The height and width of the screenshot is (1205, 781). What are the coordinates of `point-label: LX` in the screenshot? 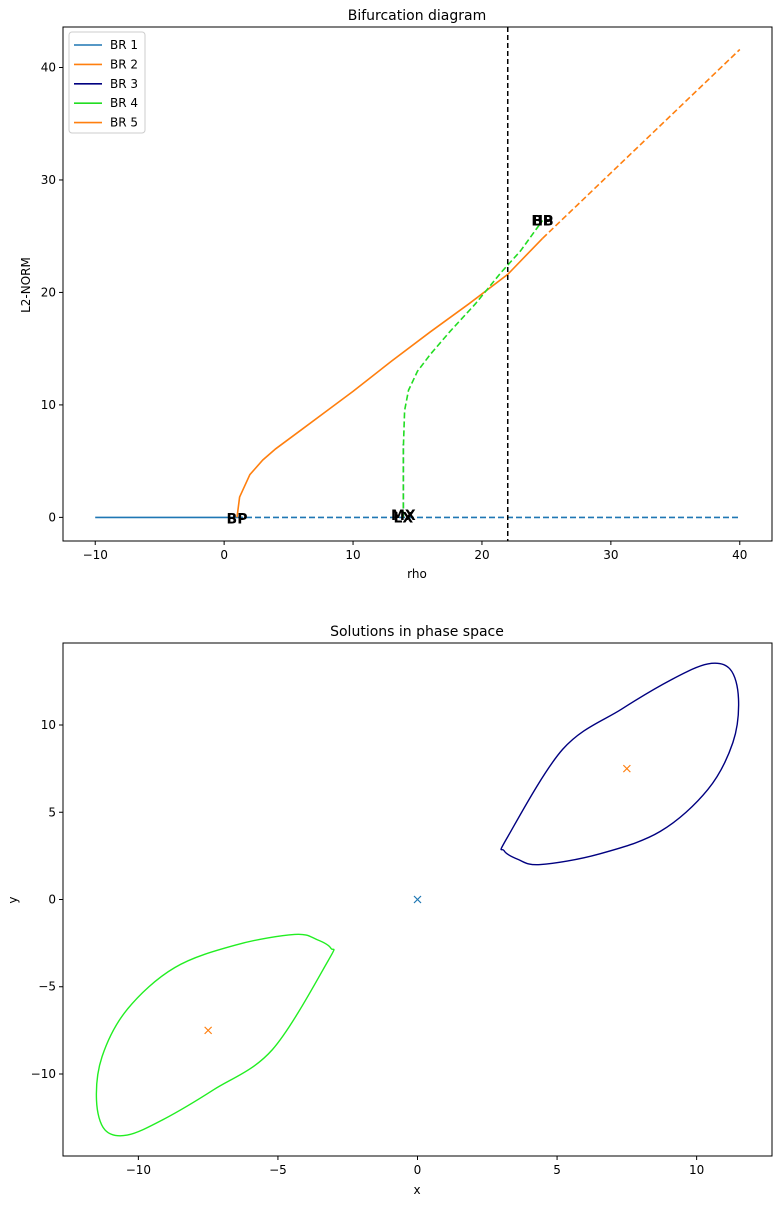 It's located at (403, 518).